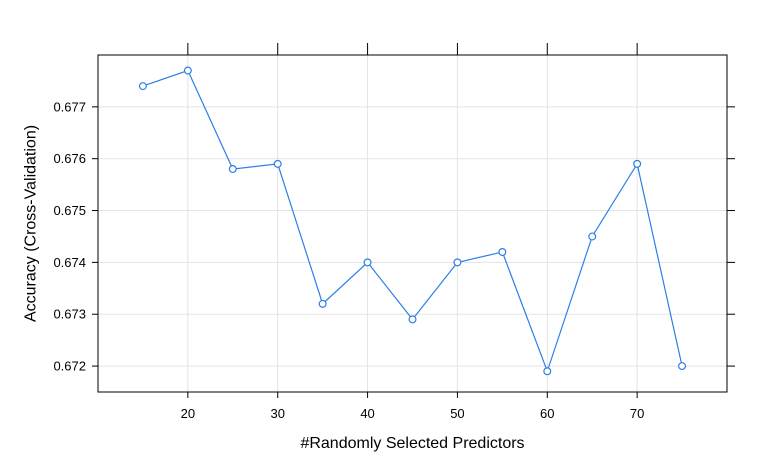 The width and height of the screenshot is (770, 475). I want to click on x-tick-labels: 20 30 40 50 60 70, so click(413, 413).